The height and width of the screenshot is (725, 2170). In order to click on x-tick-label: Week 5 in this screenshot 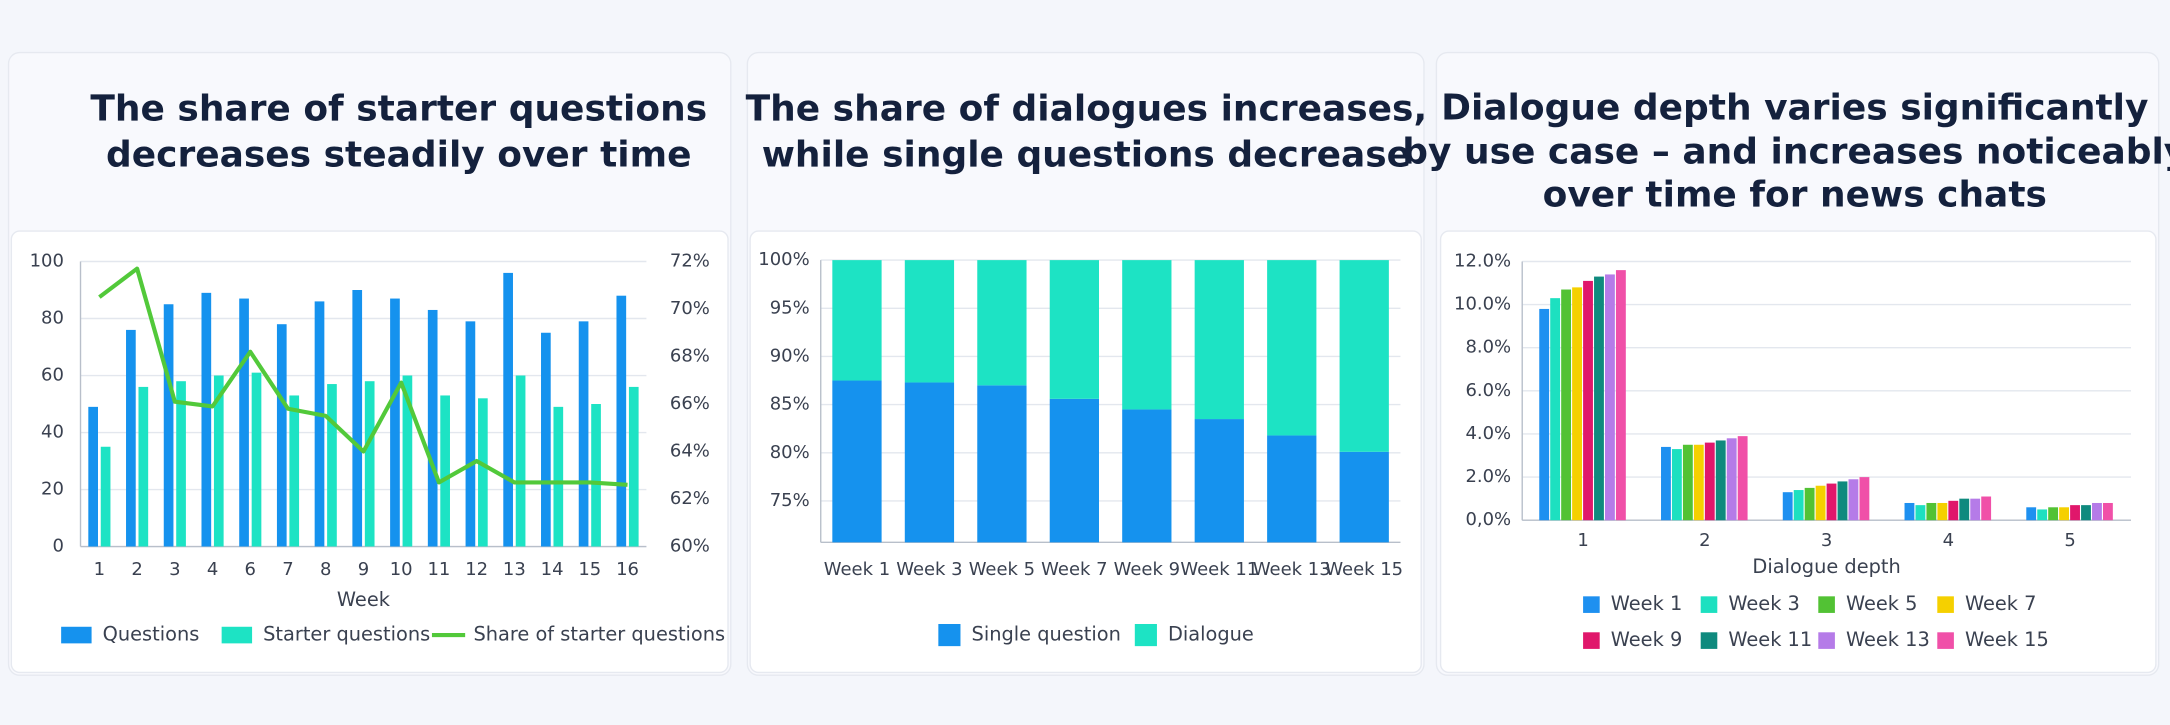, I will do `click(1002, 569)`.